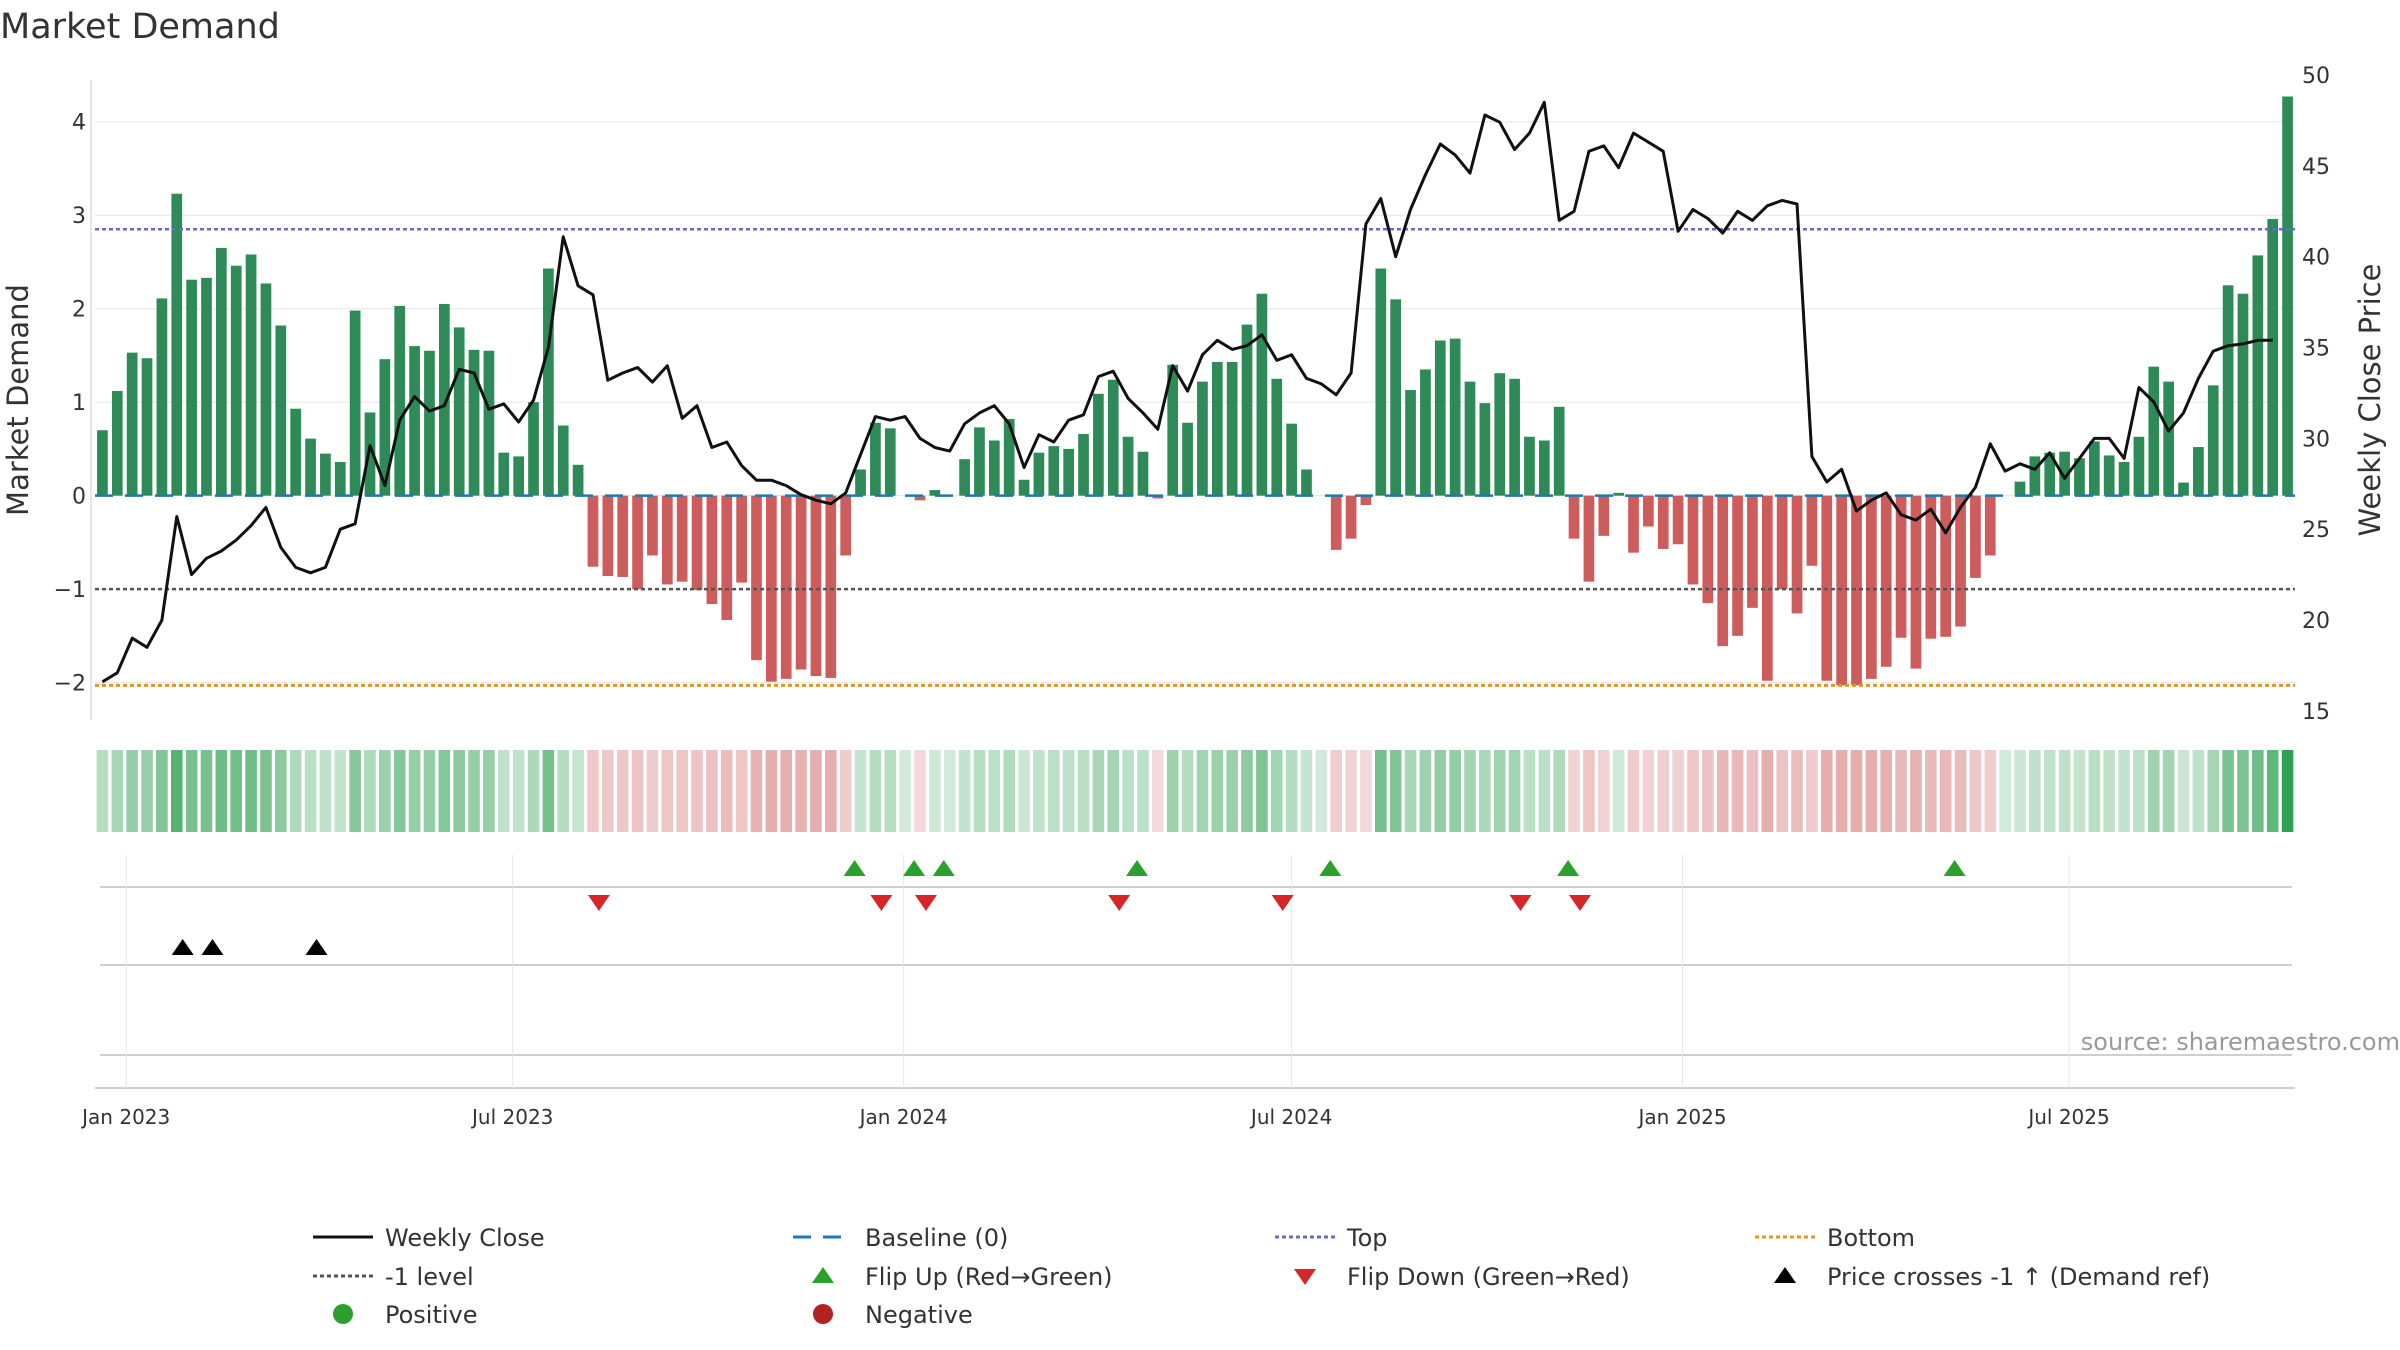 The height and width of the screenshot is (1350, 2400). I want to click on flip-down-marker, so click(881, 903).